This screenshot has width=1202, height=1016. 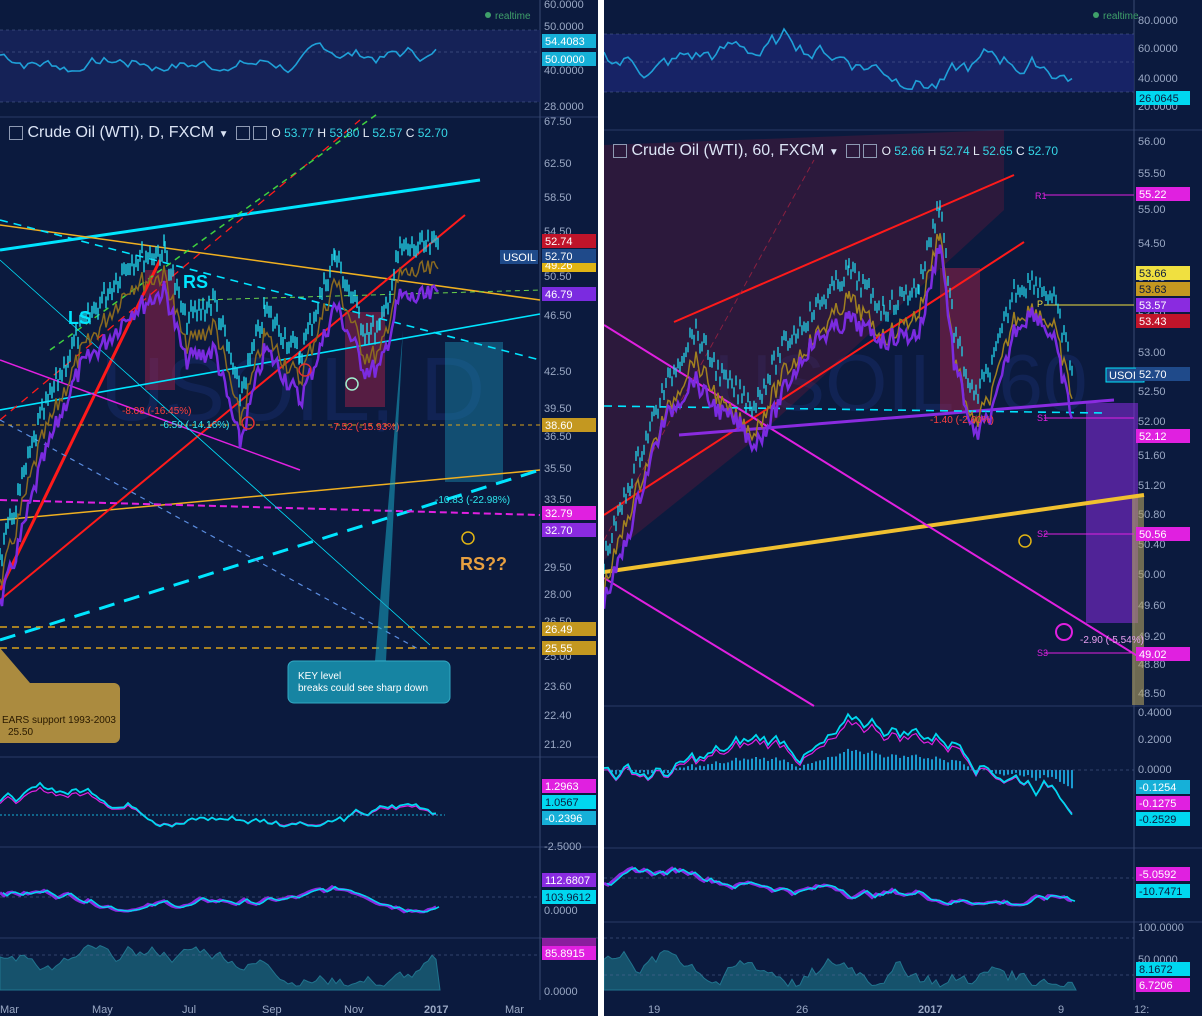 I want to click on right-price-tick-label: 48.80, so click(x=1152, y=665).